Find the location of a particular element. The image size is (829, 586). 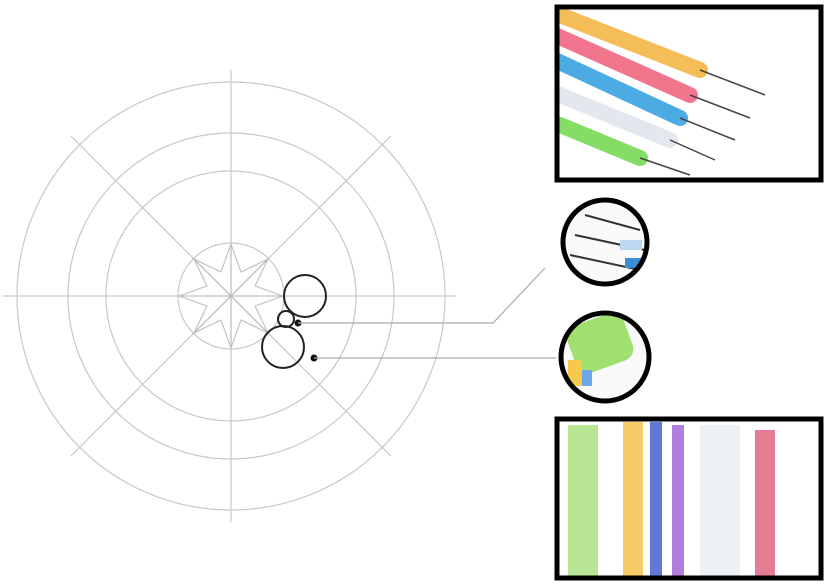

photo-tips is located at coordinates (605, 242).